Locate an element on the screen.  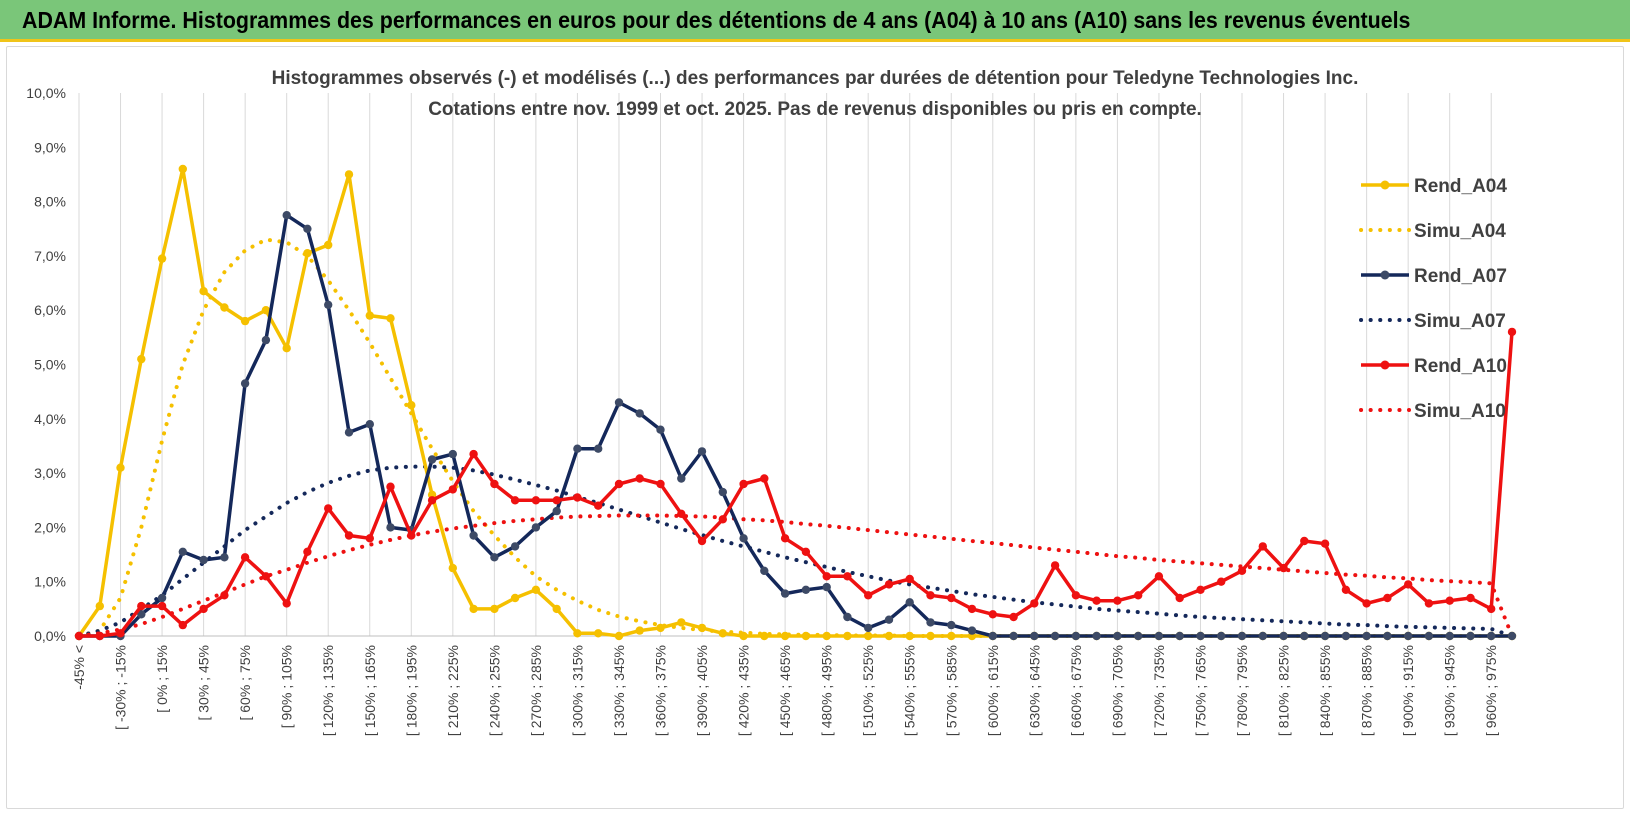
series-simu_a10 is located at coordinates (795, 575).